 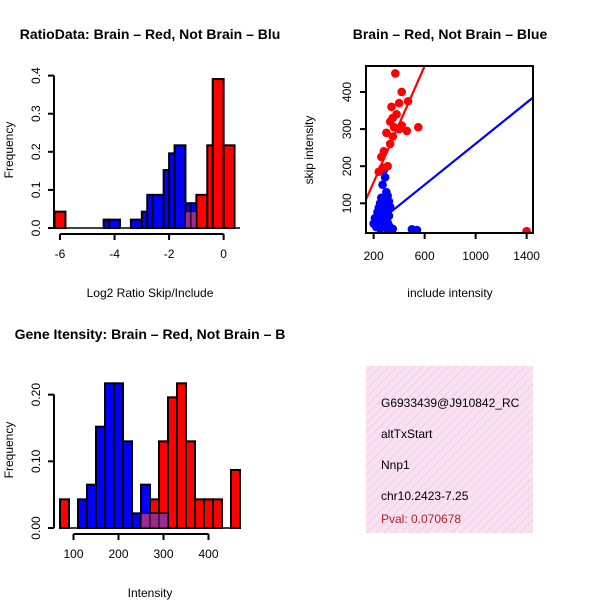 What do you see at coordinates (9, 150) in the screenshot?
I see `ratio-histogram-ylabel: Frequency` at bounding box center [9, 150].